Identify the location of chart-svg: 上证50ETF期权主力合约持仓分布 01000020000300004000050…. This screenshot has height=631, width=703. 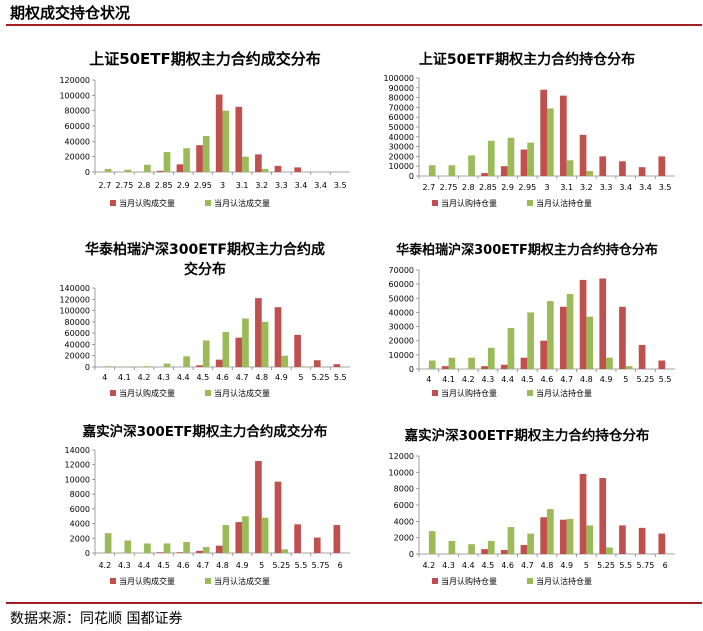
(529, 129).